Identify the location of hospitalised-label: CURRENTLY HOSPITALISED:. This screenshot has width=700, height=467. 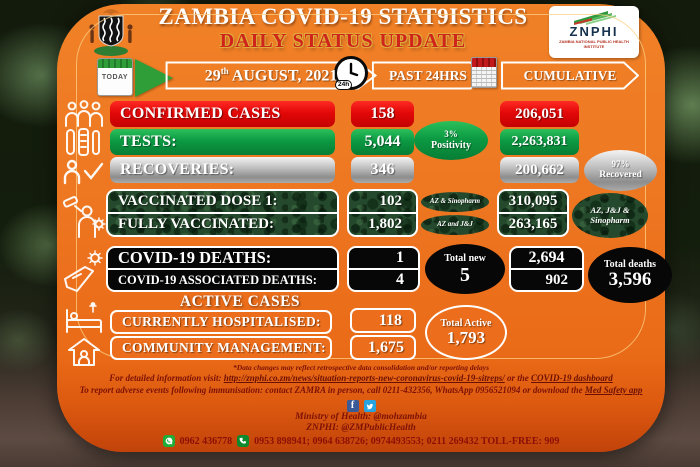
(221, 322).